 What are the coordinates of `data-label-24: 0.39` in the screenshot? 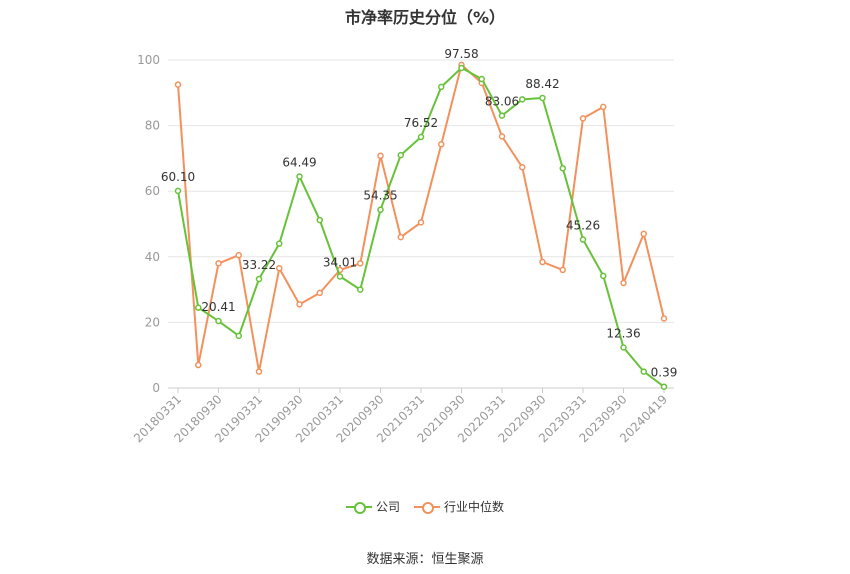 It's located at (664, 373).